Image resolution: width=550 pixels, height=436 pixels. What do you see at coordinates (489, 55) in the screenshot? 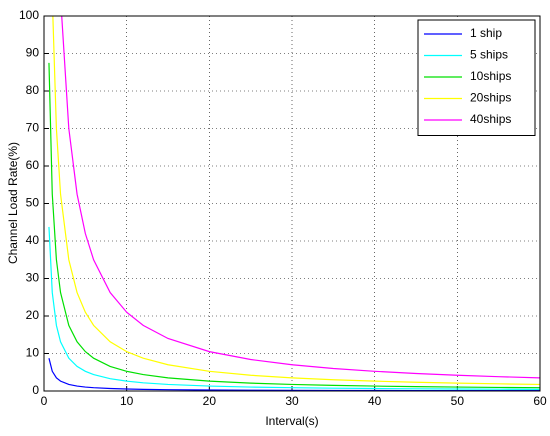
I see `legend-label: 5 ships` at bounding box center [489, 55].